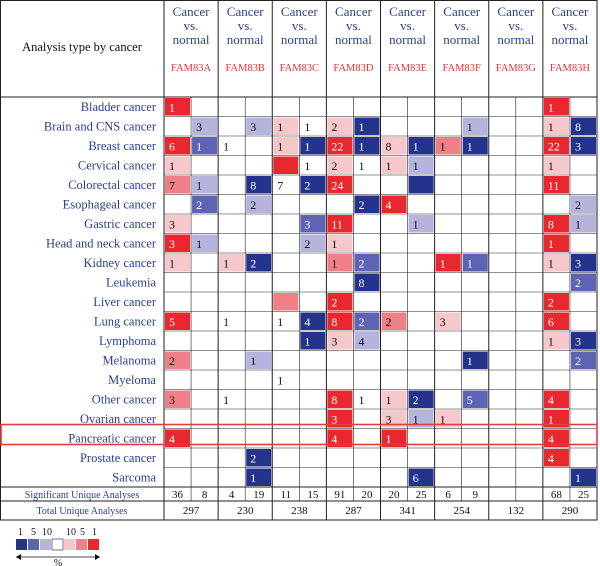 The width and height of the screenshot is (600, 566). What do you see at coordinates (112, 185) in the screenshot?
I see `cancer-row-label: Colorectal cancer` at bounding box center [112, 185].